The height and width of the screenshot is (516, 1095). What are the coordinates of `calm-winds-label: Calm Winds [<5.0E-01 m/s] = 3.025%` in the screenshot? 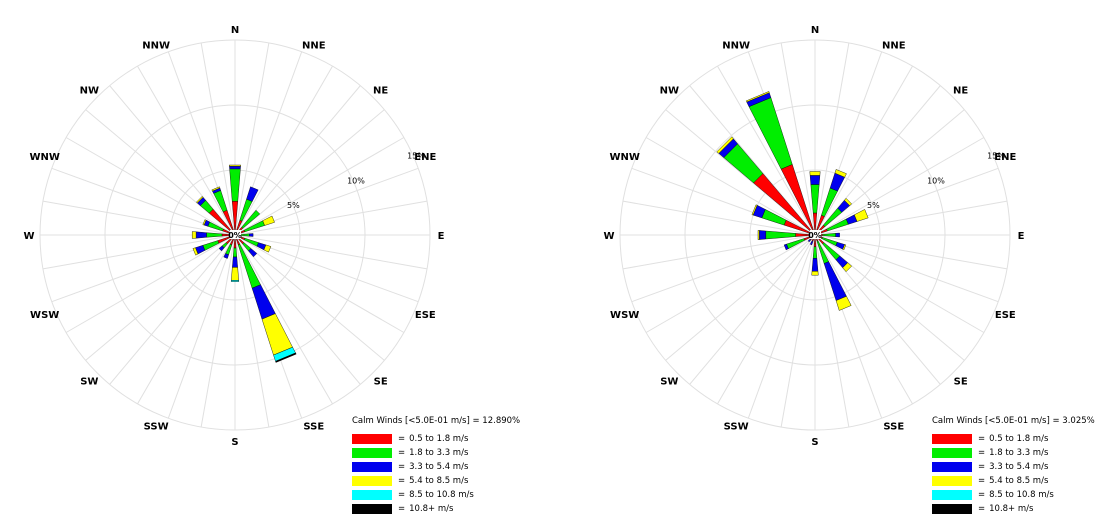 It's located at (1013, 421).